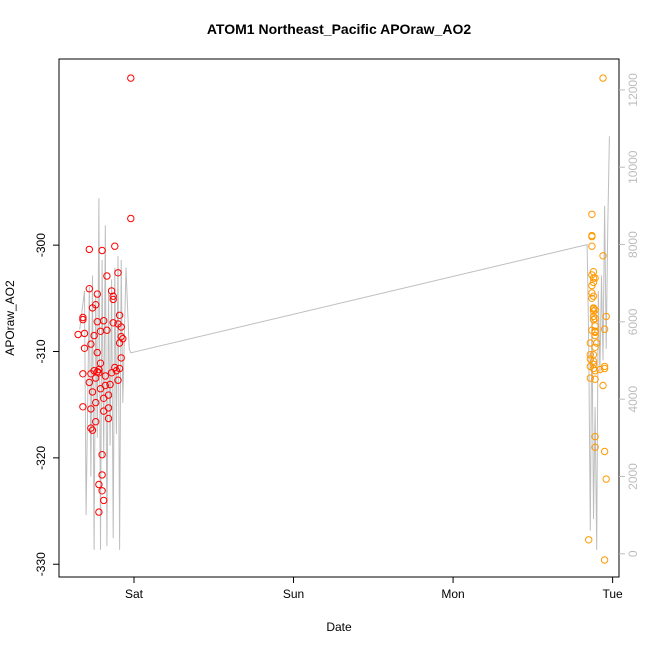 This screenshot has height=650, width=650. I want to click on x-tick-label-sun: Sun, so click(293, 594).